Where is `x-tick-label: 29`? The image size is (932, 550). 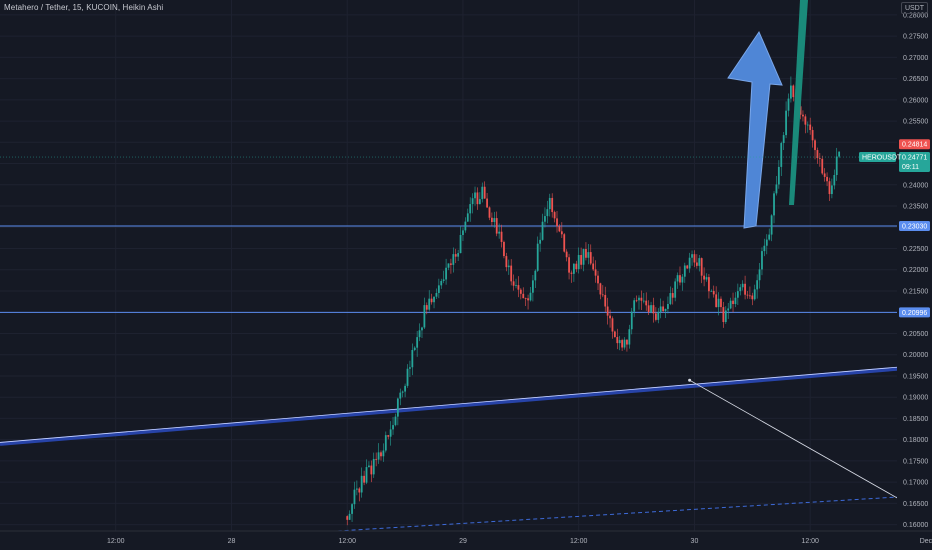 x-tick-label: 29 is located at coordinates (463, 541).